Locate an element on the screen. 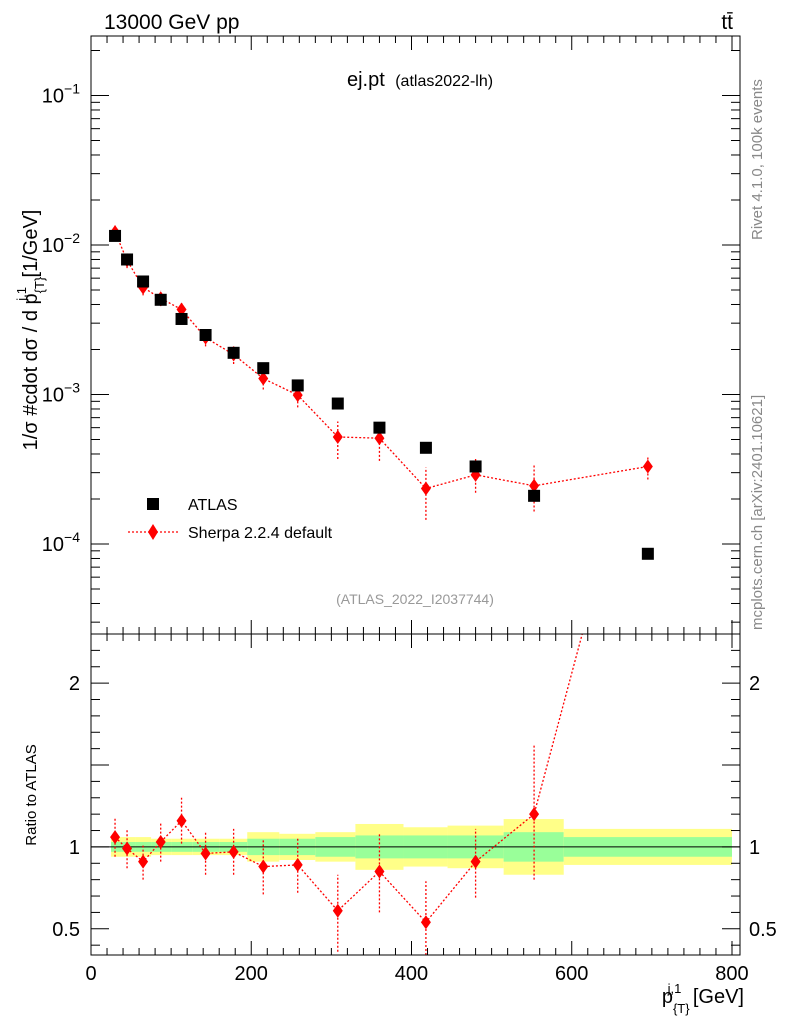 The height and width of the screenshot is (1024, 786). y-tick-label: 10⁻¹ is located at coordinates (61, 93).